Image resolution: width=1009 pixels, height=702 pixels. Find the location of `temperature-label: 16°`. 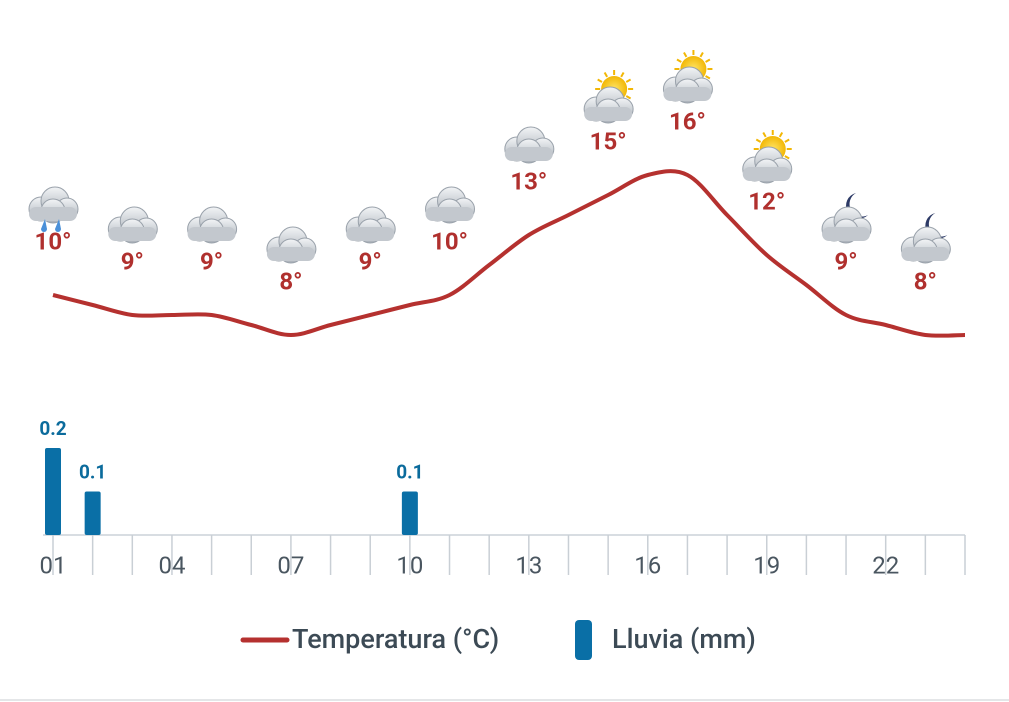

temperature-label: 16° is located at coordinates (687, 121).